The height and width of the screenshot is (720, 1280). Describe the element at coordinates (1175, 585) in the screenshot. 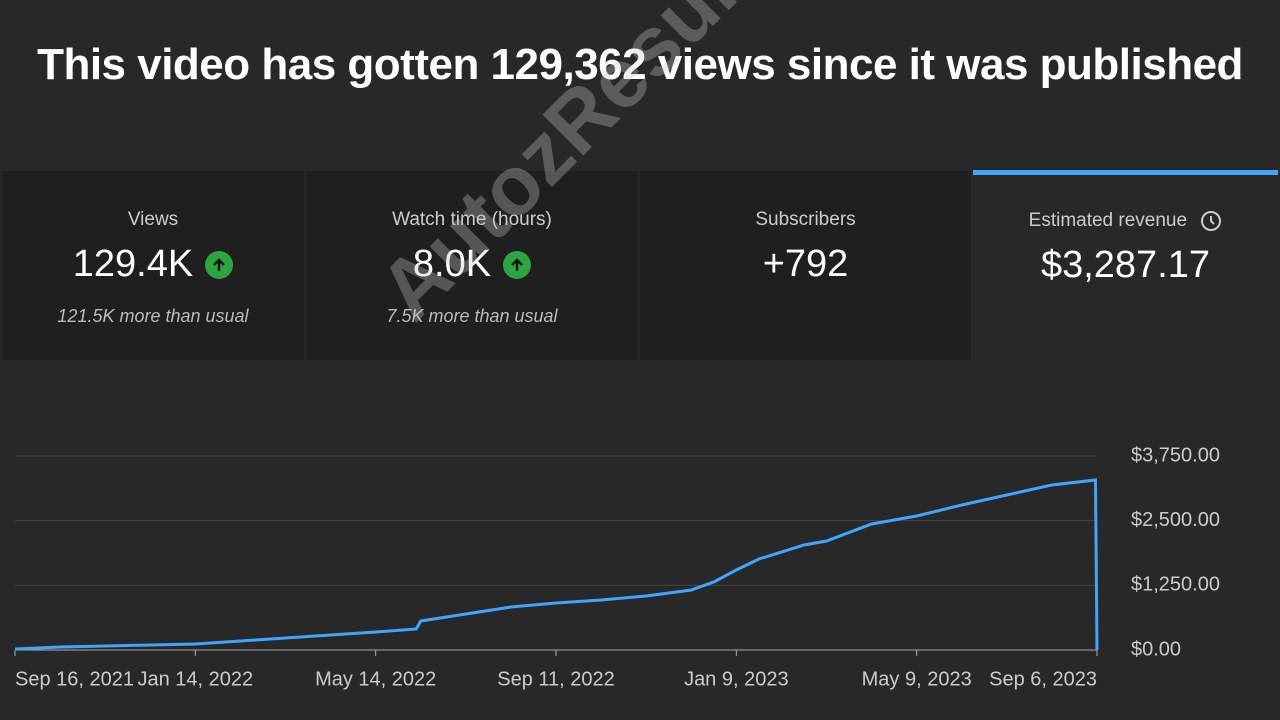

I see `y-tick-label: $1,250.00` at that location.